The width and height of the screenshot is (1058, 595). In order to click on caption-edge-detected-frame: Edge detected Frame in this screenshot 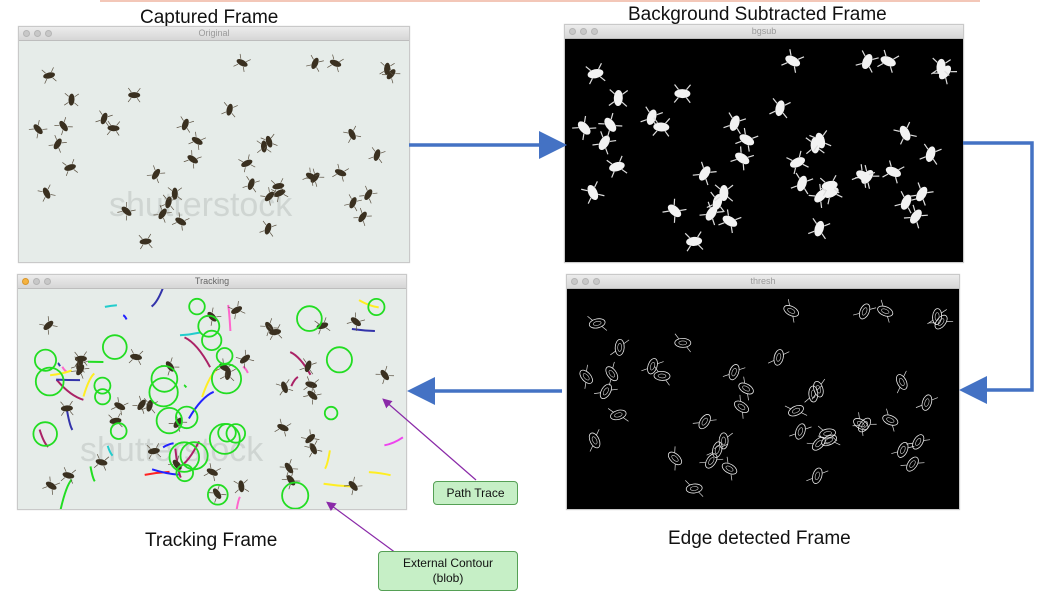, I will do `click(759, 538)`.